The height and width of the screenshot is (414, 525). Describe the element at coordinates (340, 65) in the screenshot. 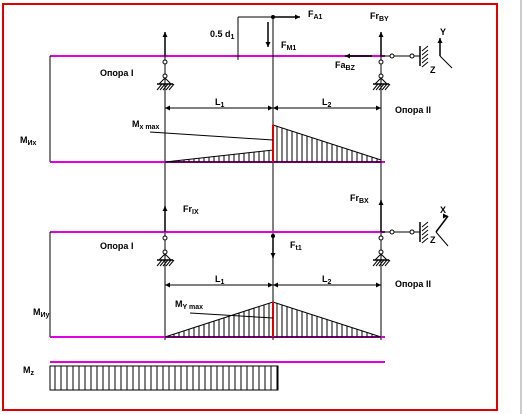

I see `label-main: Fa` at that location.